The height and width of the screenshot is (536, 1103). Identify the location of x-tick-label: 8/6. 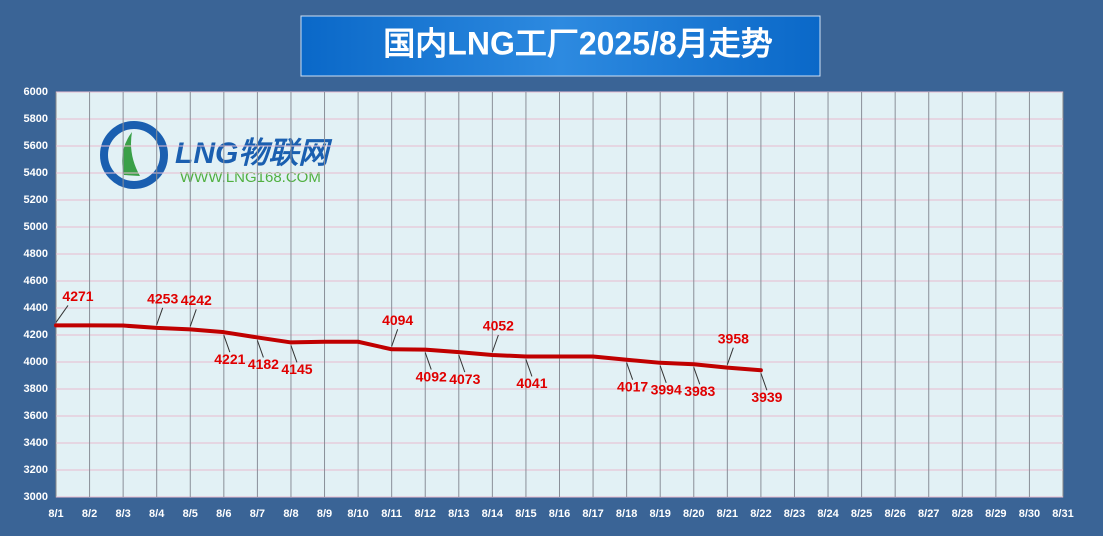
(223, 514).